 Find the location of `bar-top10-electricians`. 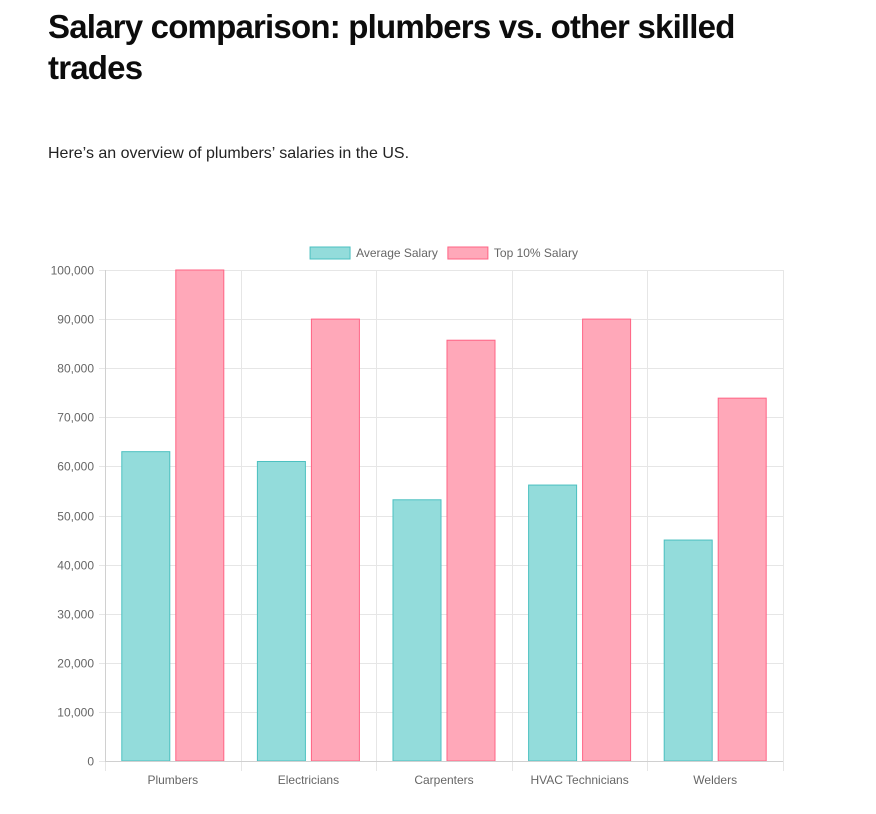

bar-top10-electricians is located at coordinates (335, 540).